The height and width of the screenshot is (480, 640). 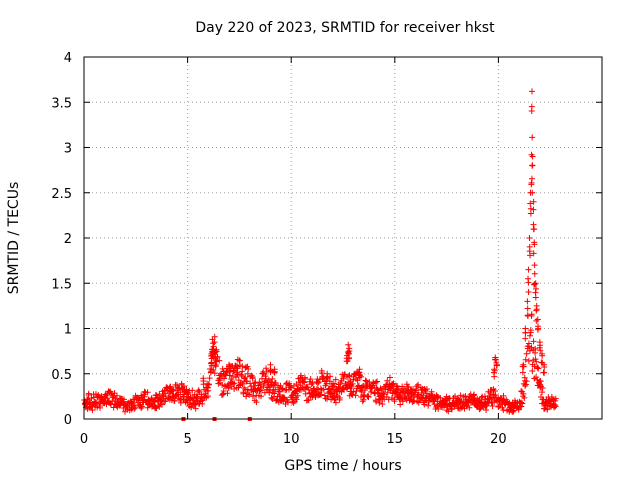 I want to click on x-tick-labels: 0 5 10 15 20, so click(x=293, y=439).